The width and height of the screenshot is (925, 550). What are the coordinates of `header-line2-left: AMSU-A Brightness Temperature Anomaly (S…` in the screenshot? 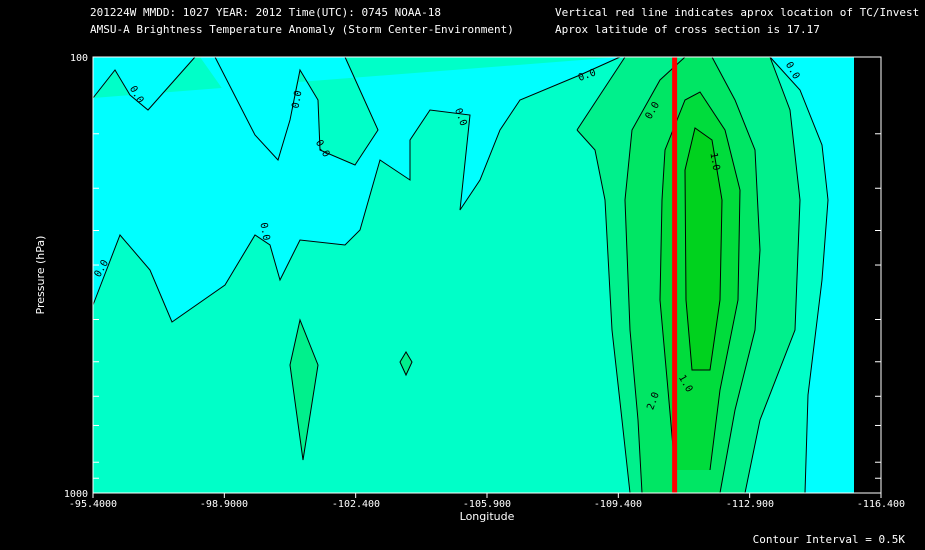 It's located at (302, 29).